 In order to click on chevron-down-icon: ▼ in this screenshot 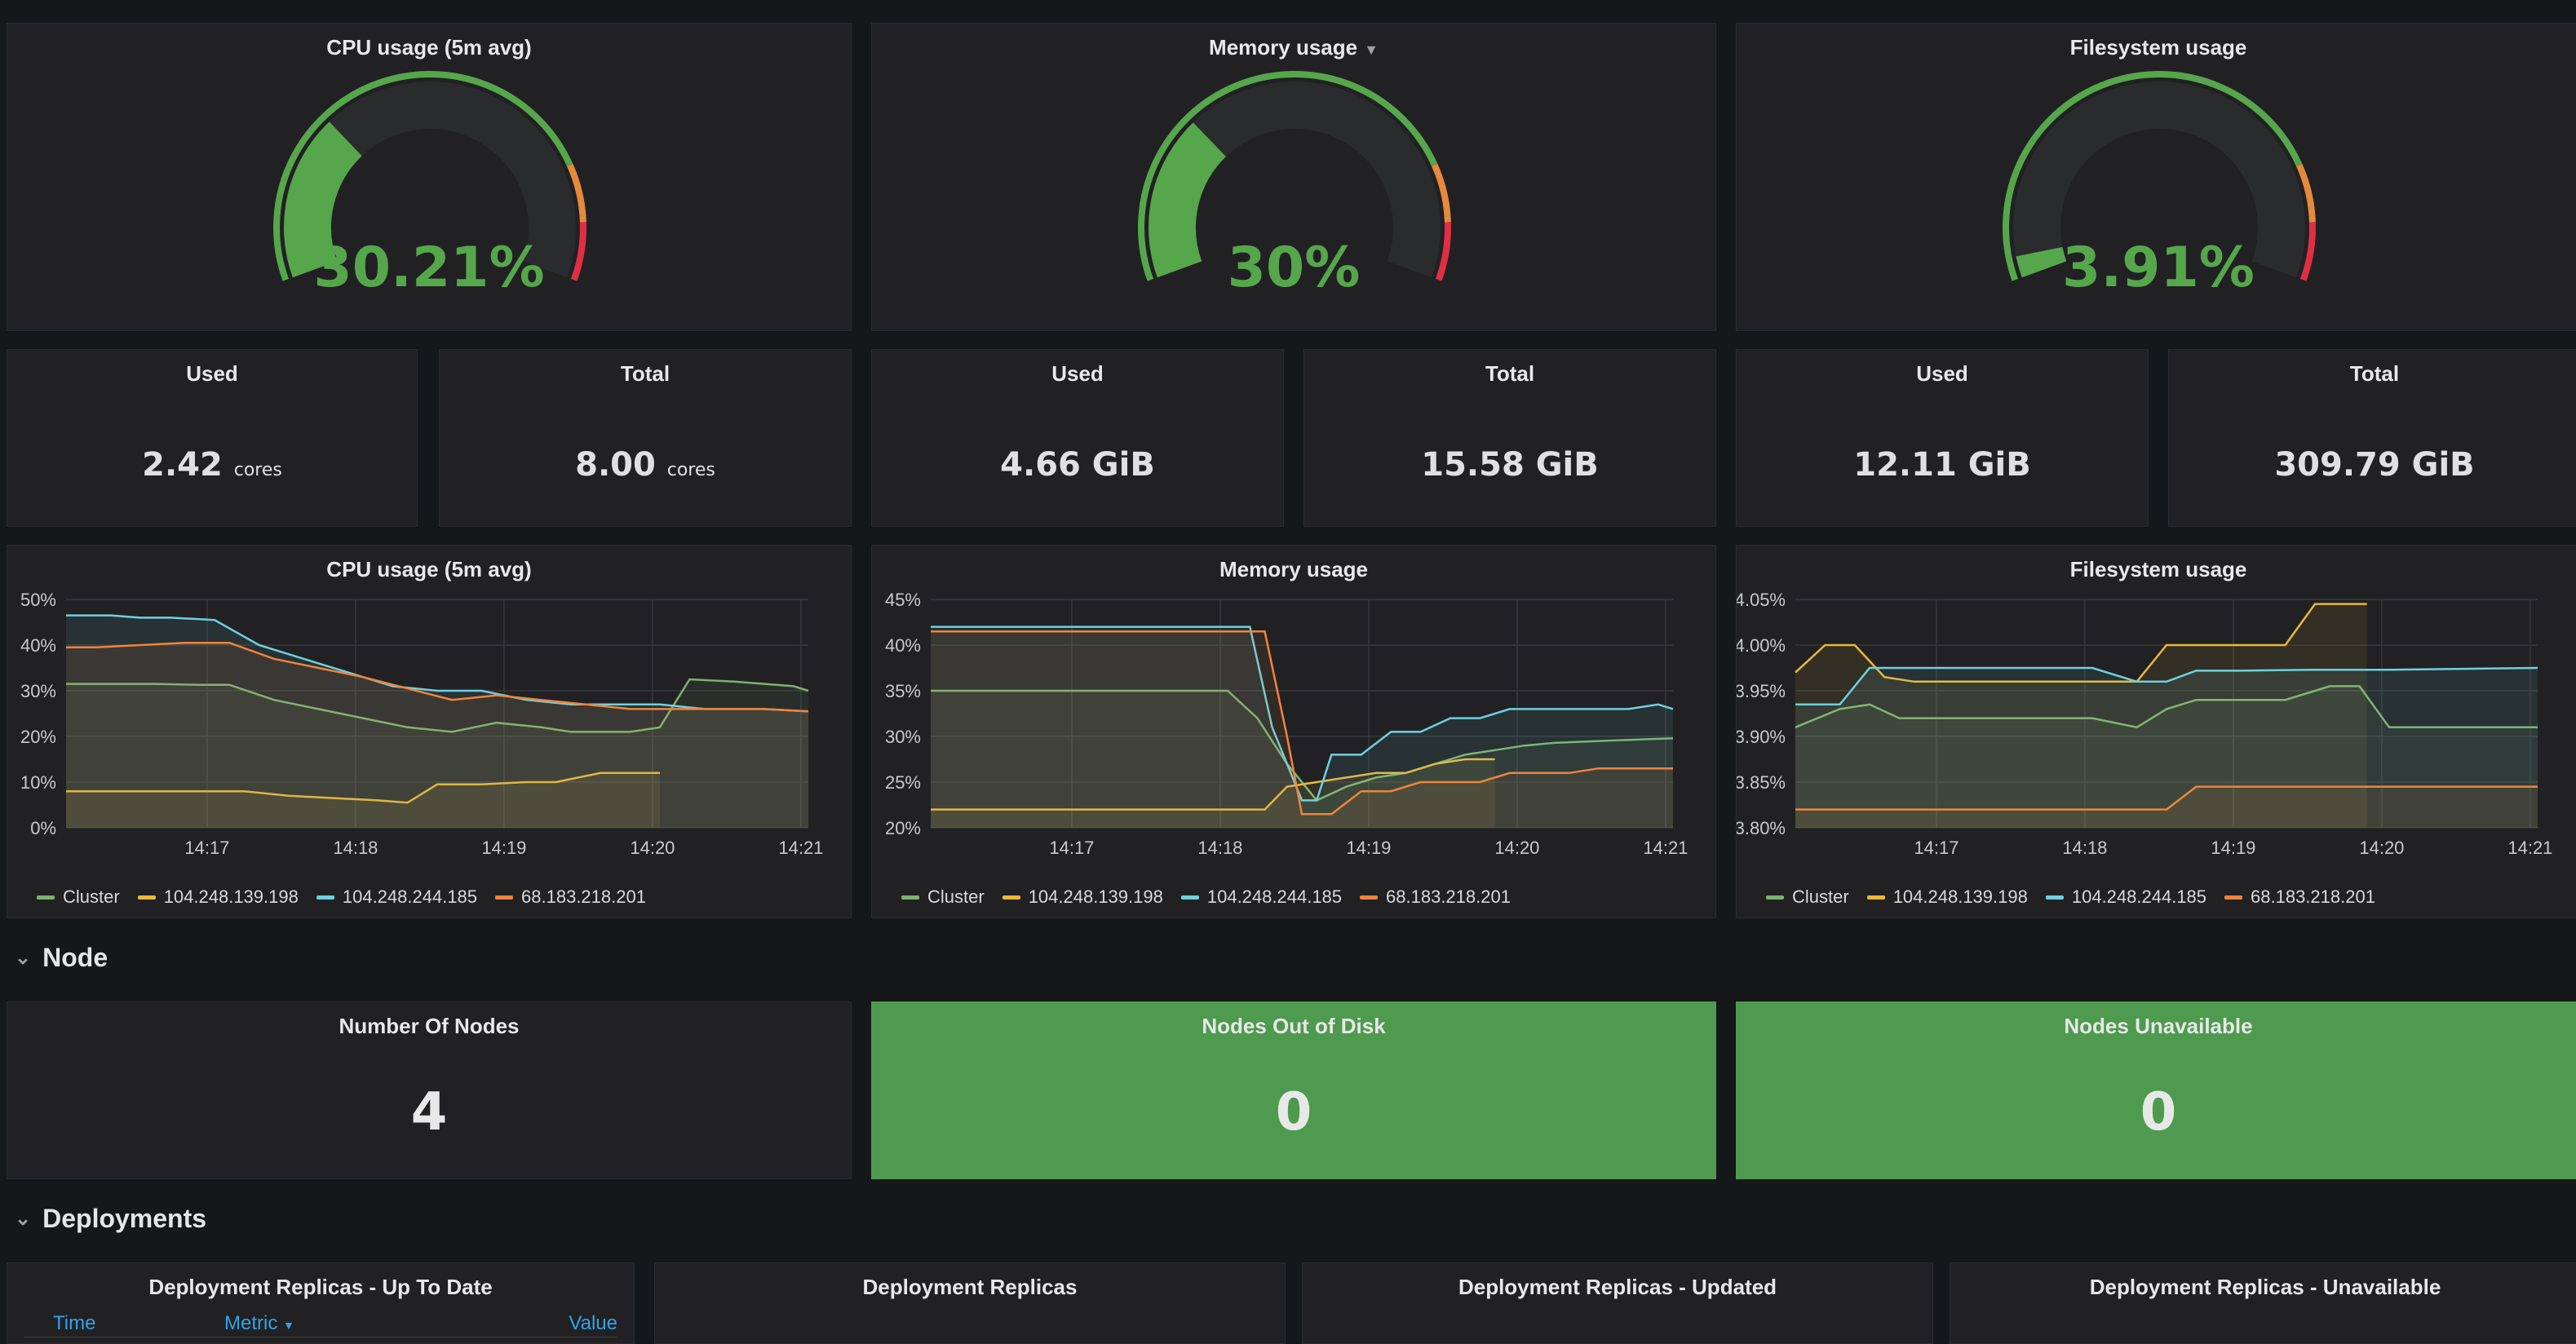, I will do `click(1371, 50)`.